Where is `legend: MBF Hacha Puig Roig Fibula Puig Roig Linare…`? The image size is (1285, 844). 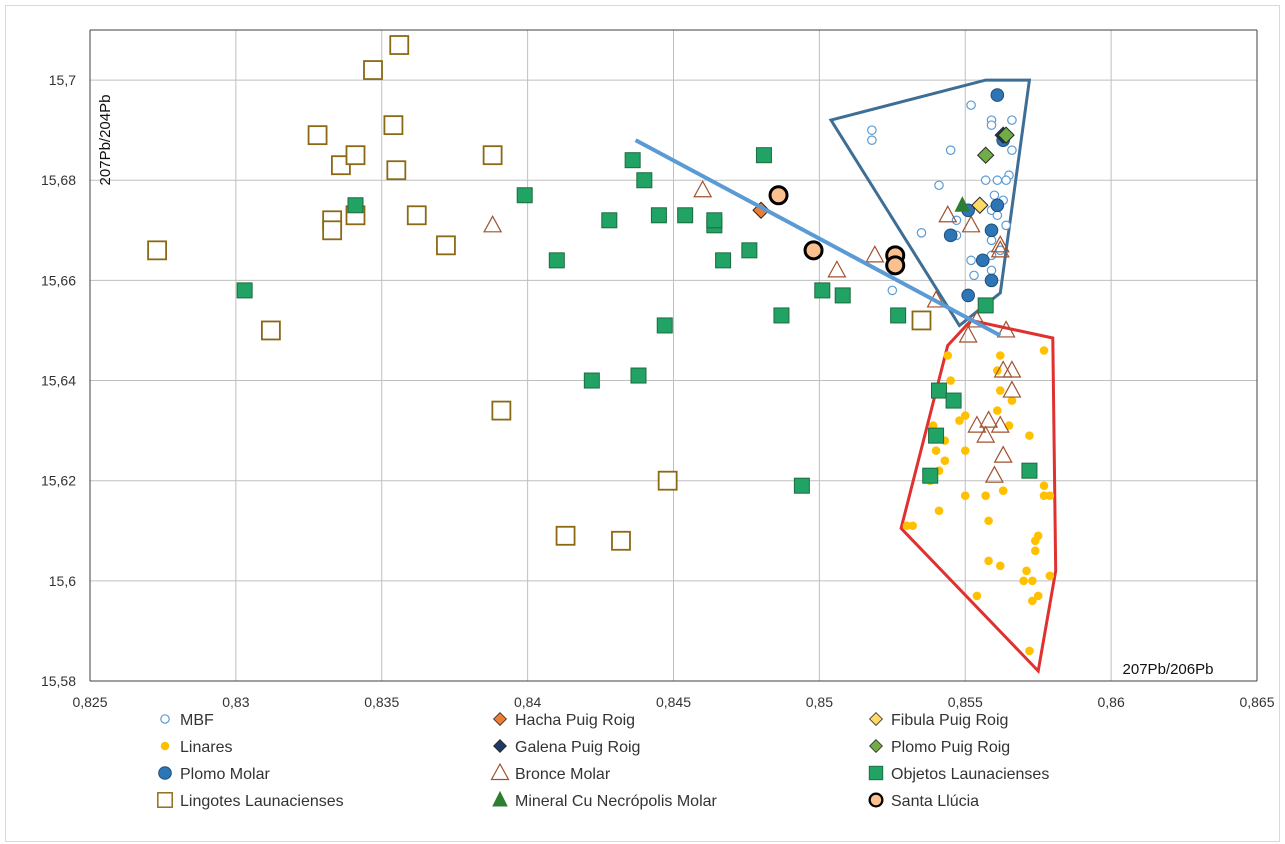 legend: MBF Hacha Puig Roig Fibula Puig Roig Linare… is located at coordinates (603, 761).